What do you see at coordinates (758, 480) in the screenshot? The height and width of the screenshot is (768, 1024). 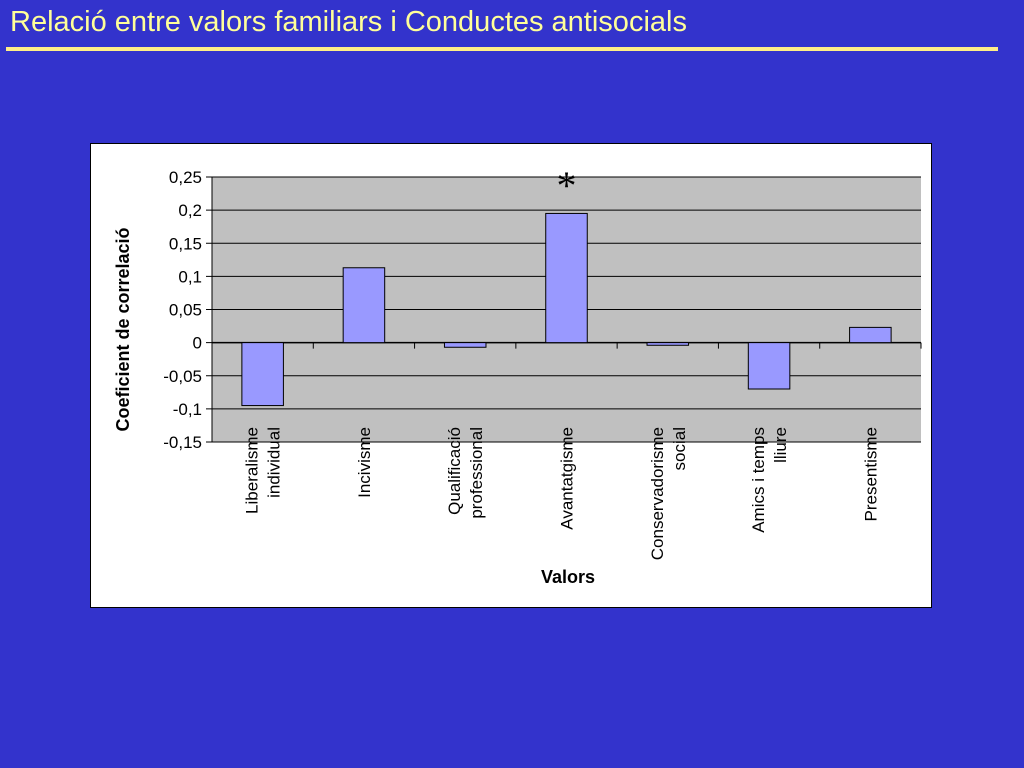 I see `x-category-label: Amics i temps` at bounding box center [758, 480].